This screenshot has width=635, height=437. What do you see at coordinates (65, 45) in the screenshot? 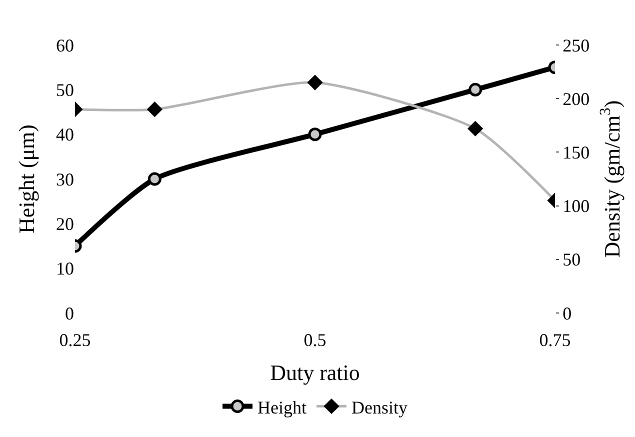
I see `y-tick-label: 60` at bounding box center [65, 45].